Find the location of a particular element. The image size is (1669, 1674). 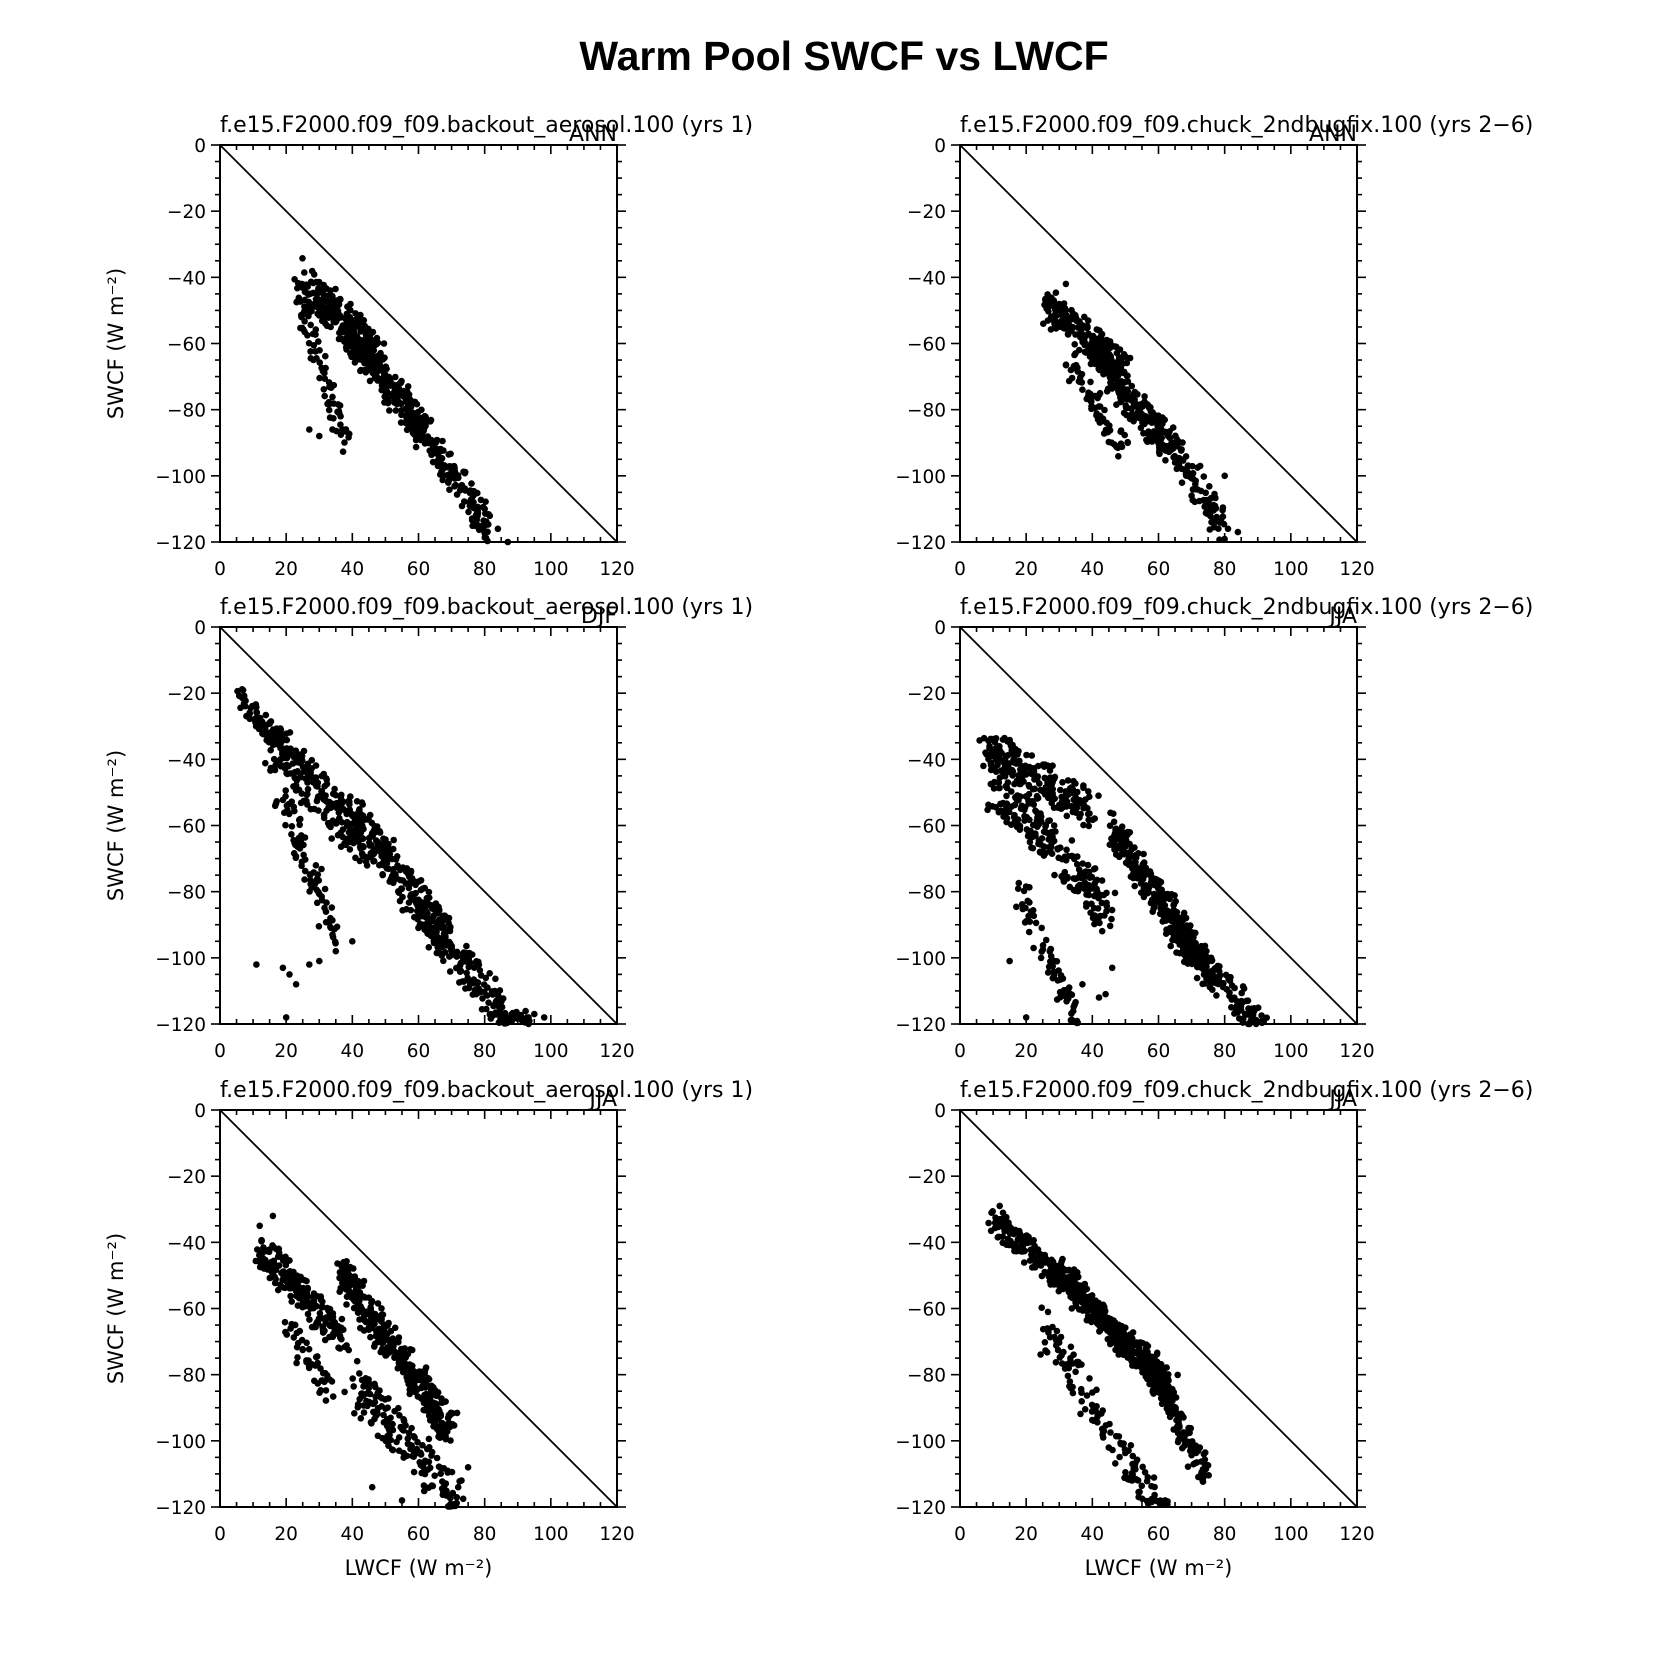

y-tick-label: −60 is located at coordinates (926, 1310).